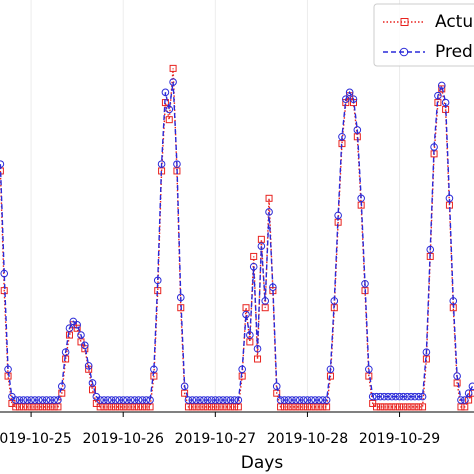 The width and height of the screenshot is (474, 474). Describe the element at coordinates (399, 439) in the screenshot. I see `x-tick-label: 2019-10-29` at that location.